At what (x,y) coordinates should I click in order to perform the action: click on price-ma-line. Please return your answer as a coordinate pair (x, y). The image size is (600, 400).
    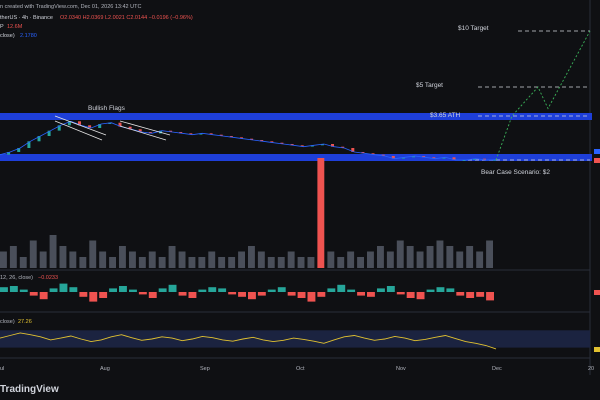
    Looking at the image, I should click on (248, 140).